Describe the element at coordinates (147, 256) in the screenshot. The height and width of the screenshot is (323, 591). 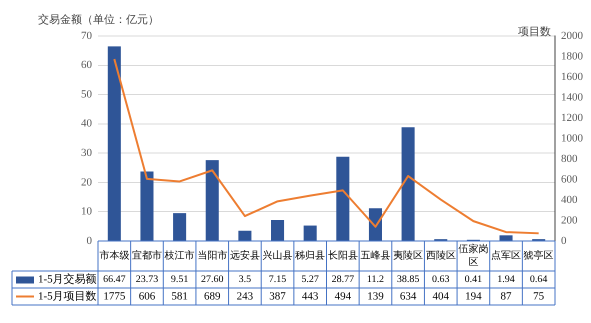
I see `x-tick-label: 宜都市` at that location.